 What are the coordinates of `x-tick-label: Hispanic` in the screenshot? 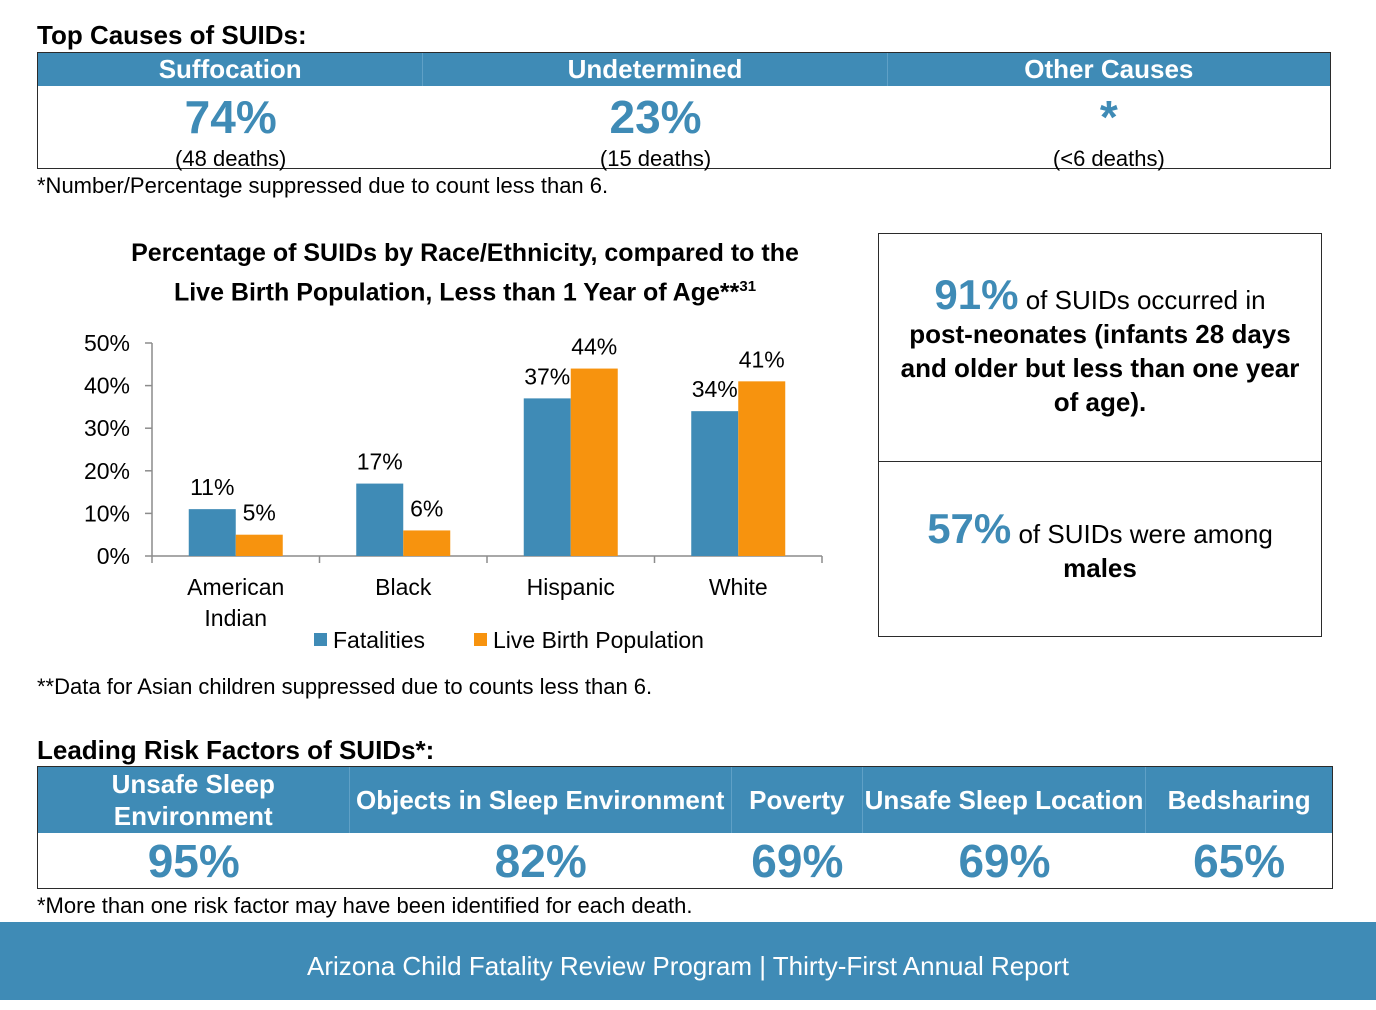 It's located at (571, 587).